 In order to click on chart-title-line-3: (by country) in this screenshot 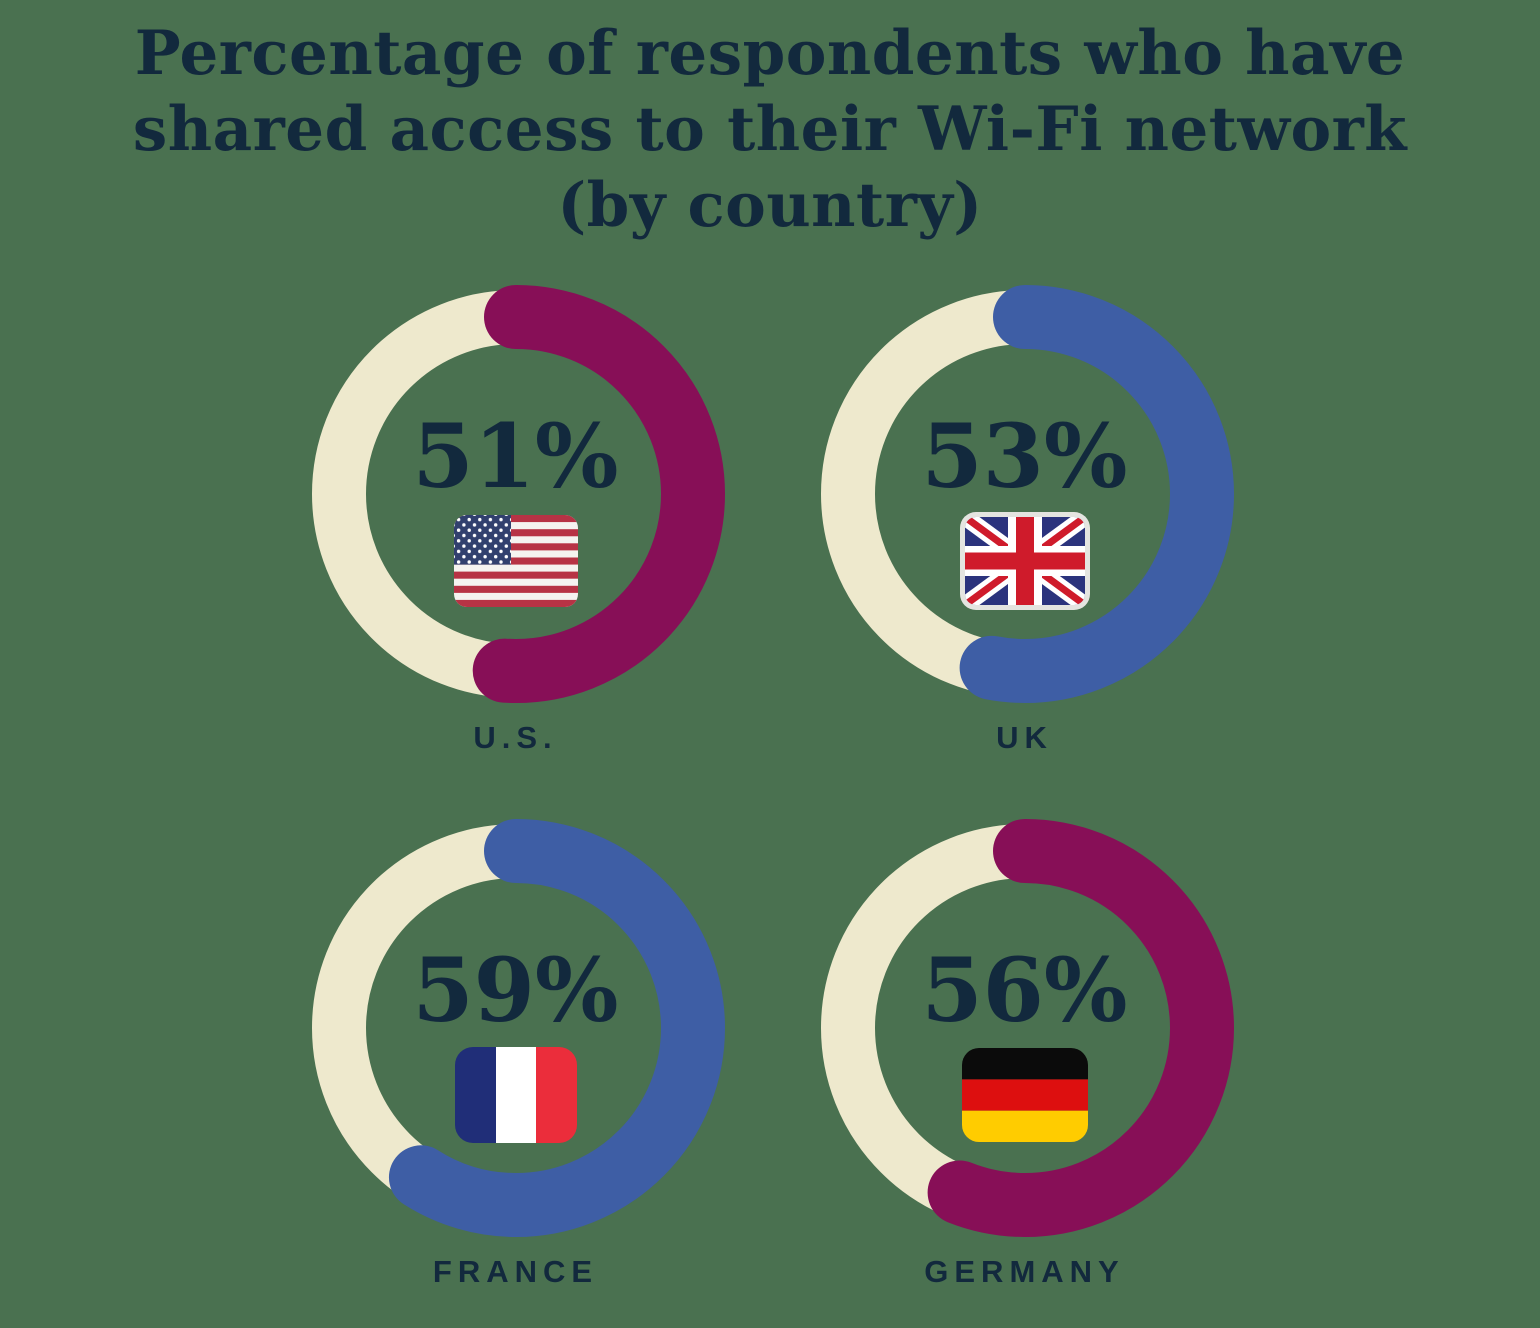, I will do `click(770, 205)`.